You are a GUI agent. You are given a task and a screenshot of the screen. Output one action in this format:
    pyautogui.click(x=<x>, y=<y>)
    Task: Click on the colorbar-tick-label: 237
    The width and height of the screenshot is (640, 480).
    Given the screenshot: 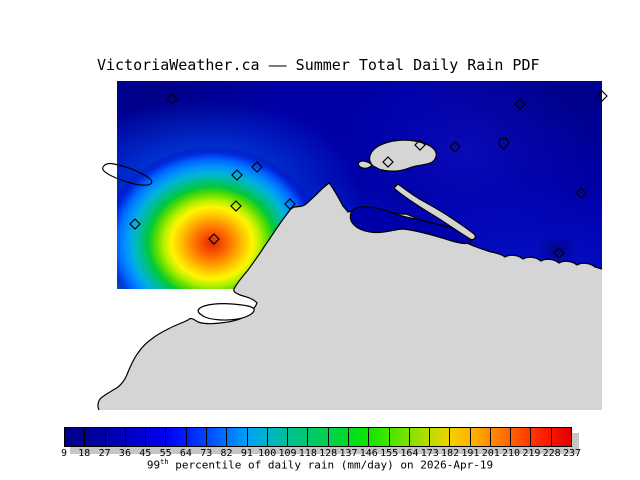 What is the action you would take?
    pyautogui.click(x=572, y=453)
    